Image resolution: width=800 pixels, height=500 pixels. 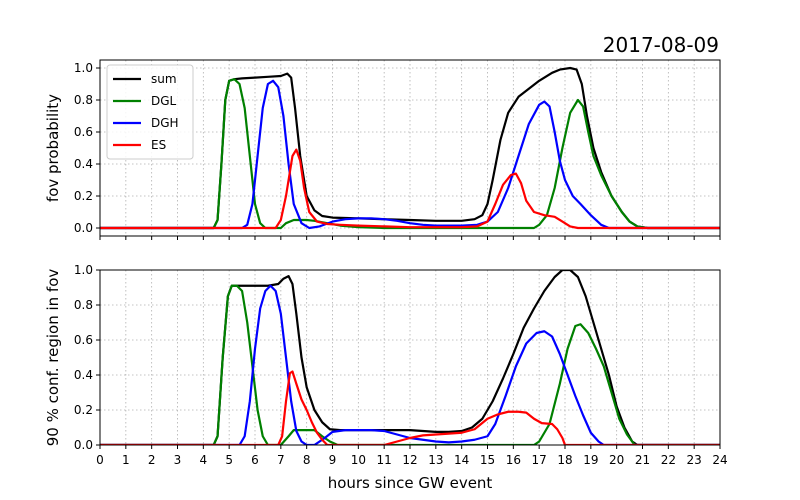 I want to click on x-tick-label: 13, so click(x=435, y=460).